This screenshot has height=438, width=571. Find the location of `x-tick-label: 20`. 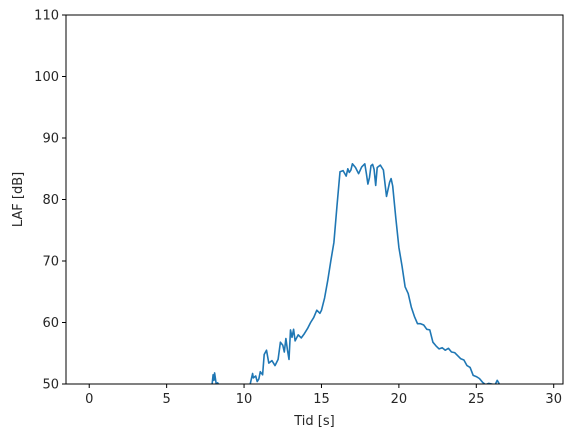

x-tick-label: 20 is located at coordinates (399, 399).